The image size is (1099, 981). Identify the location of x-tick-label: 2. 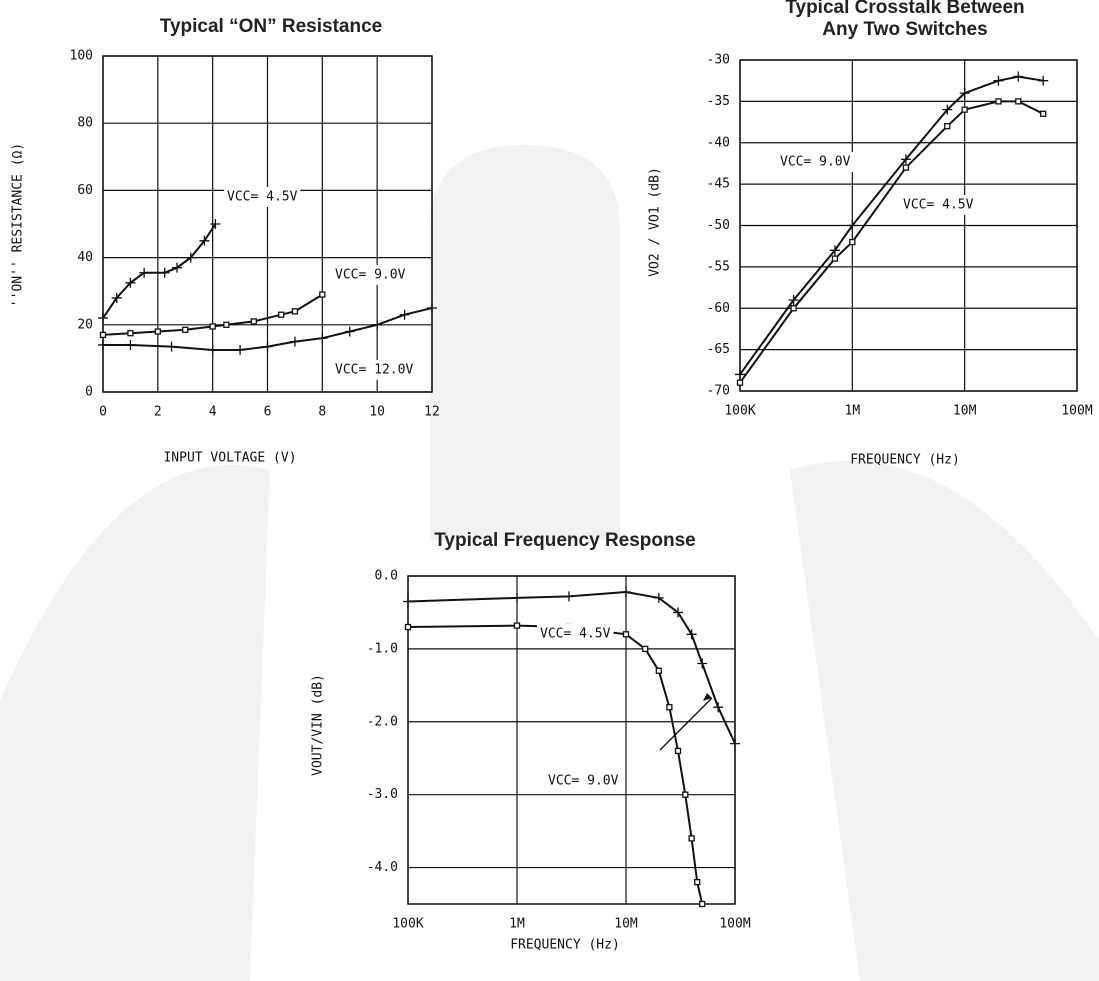
(158, 412).